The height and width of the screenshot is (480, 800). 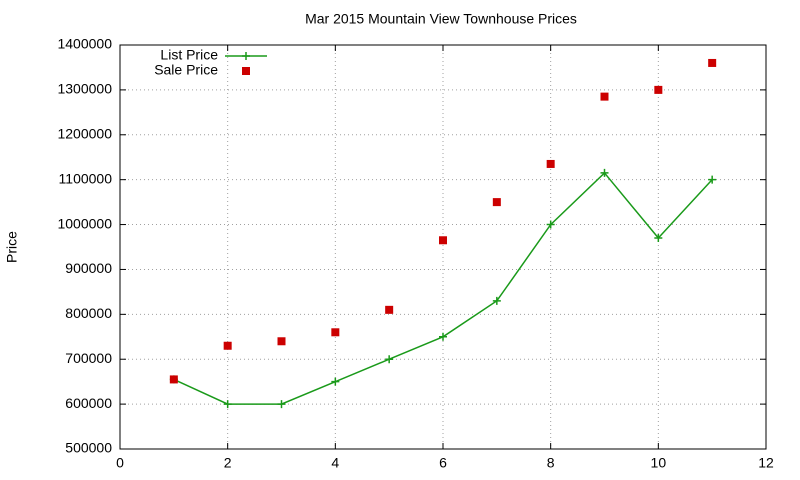 I want to click on y-tick-label: 1000000, so click(x=84, y=223).